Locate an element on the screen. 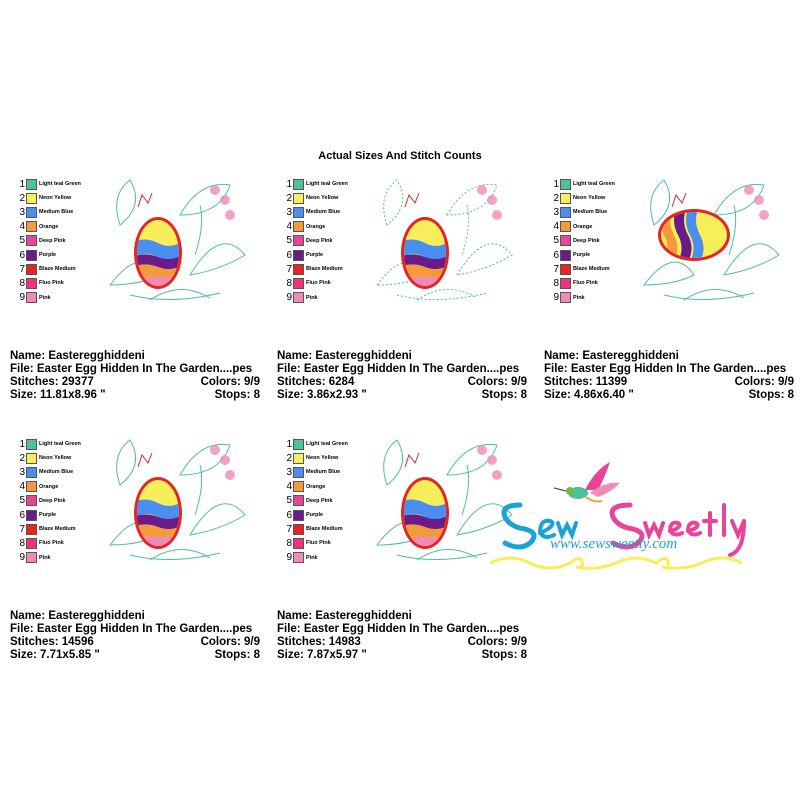 This screenshot has width=800, height=800. legend-label: Pink is located at coordinates (45, 557).